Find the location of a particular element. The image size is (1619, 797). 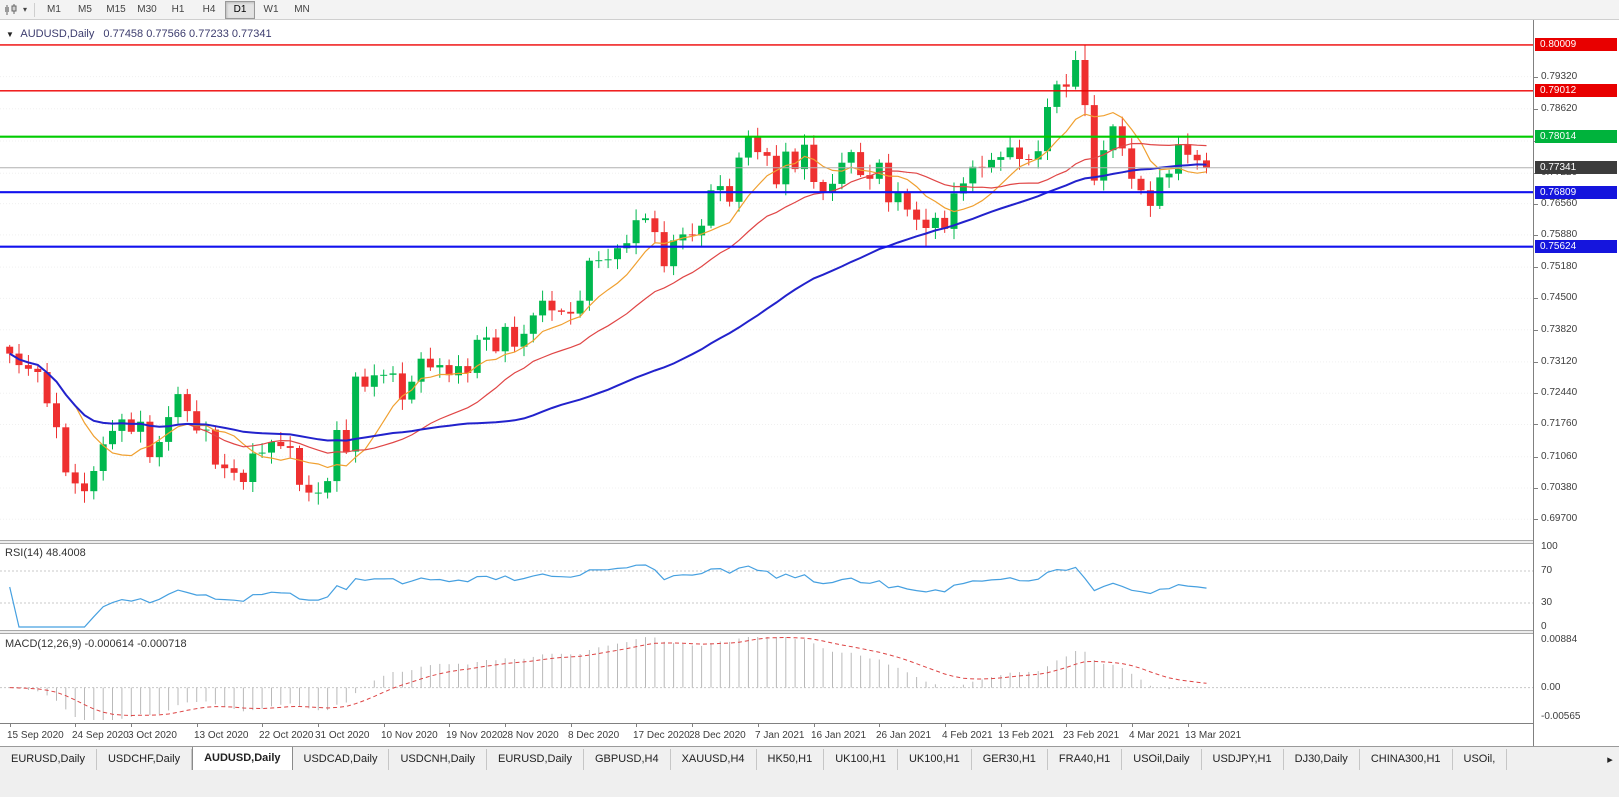

date-axis-label: 3 Oct 2020 is located at coordinates (152, 735).